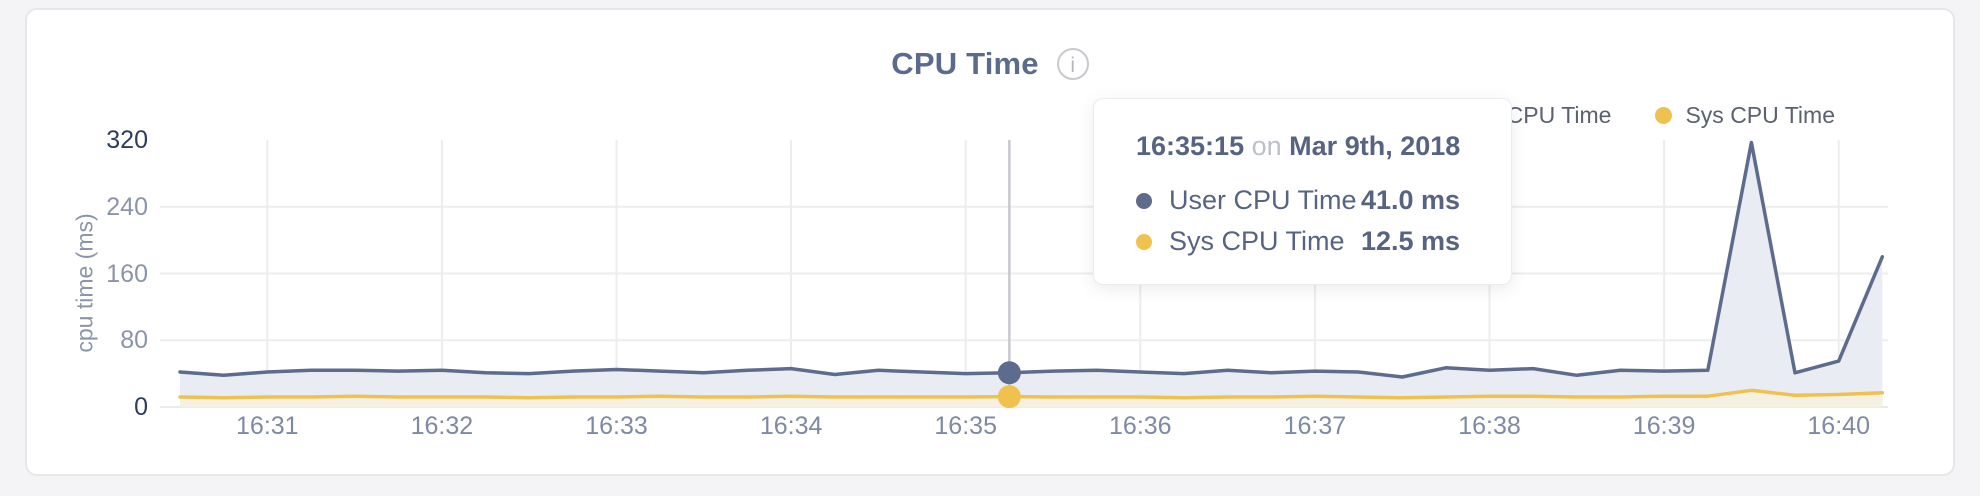 This screenshot has height=496, width=1980. Describe the element at coordinates (1489, 426) in the screenshot. I see `x-tick-label: 16:38` at that location.